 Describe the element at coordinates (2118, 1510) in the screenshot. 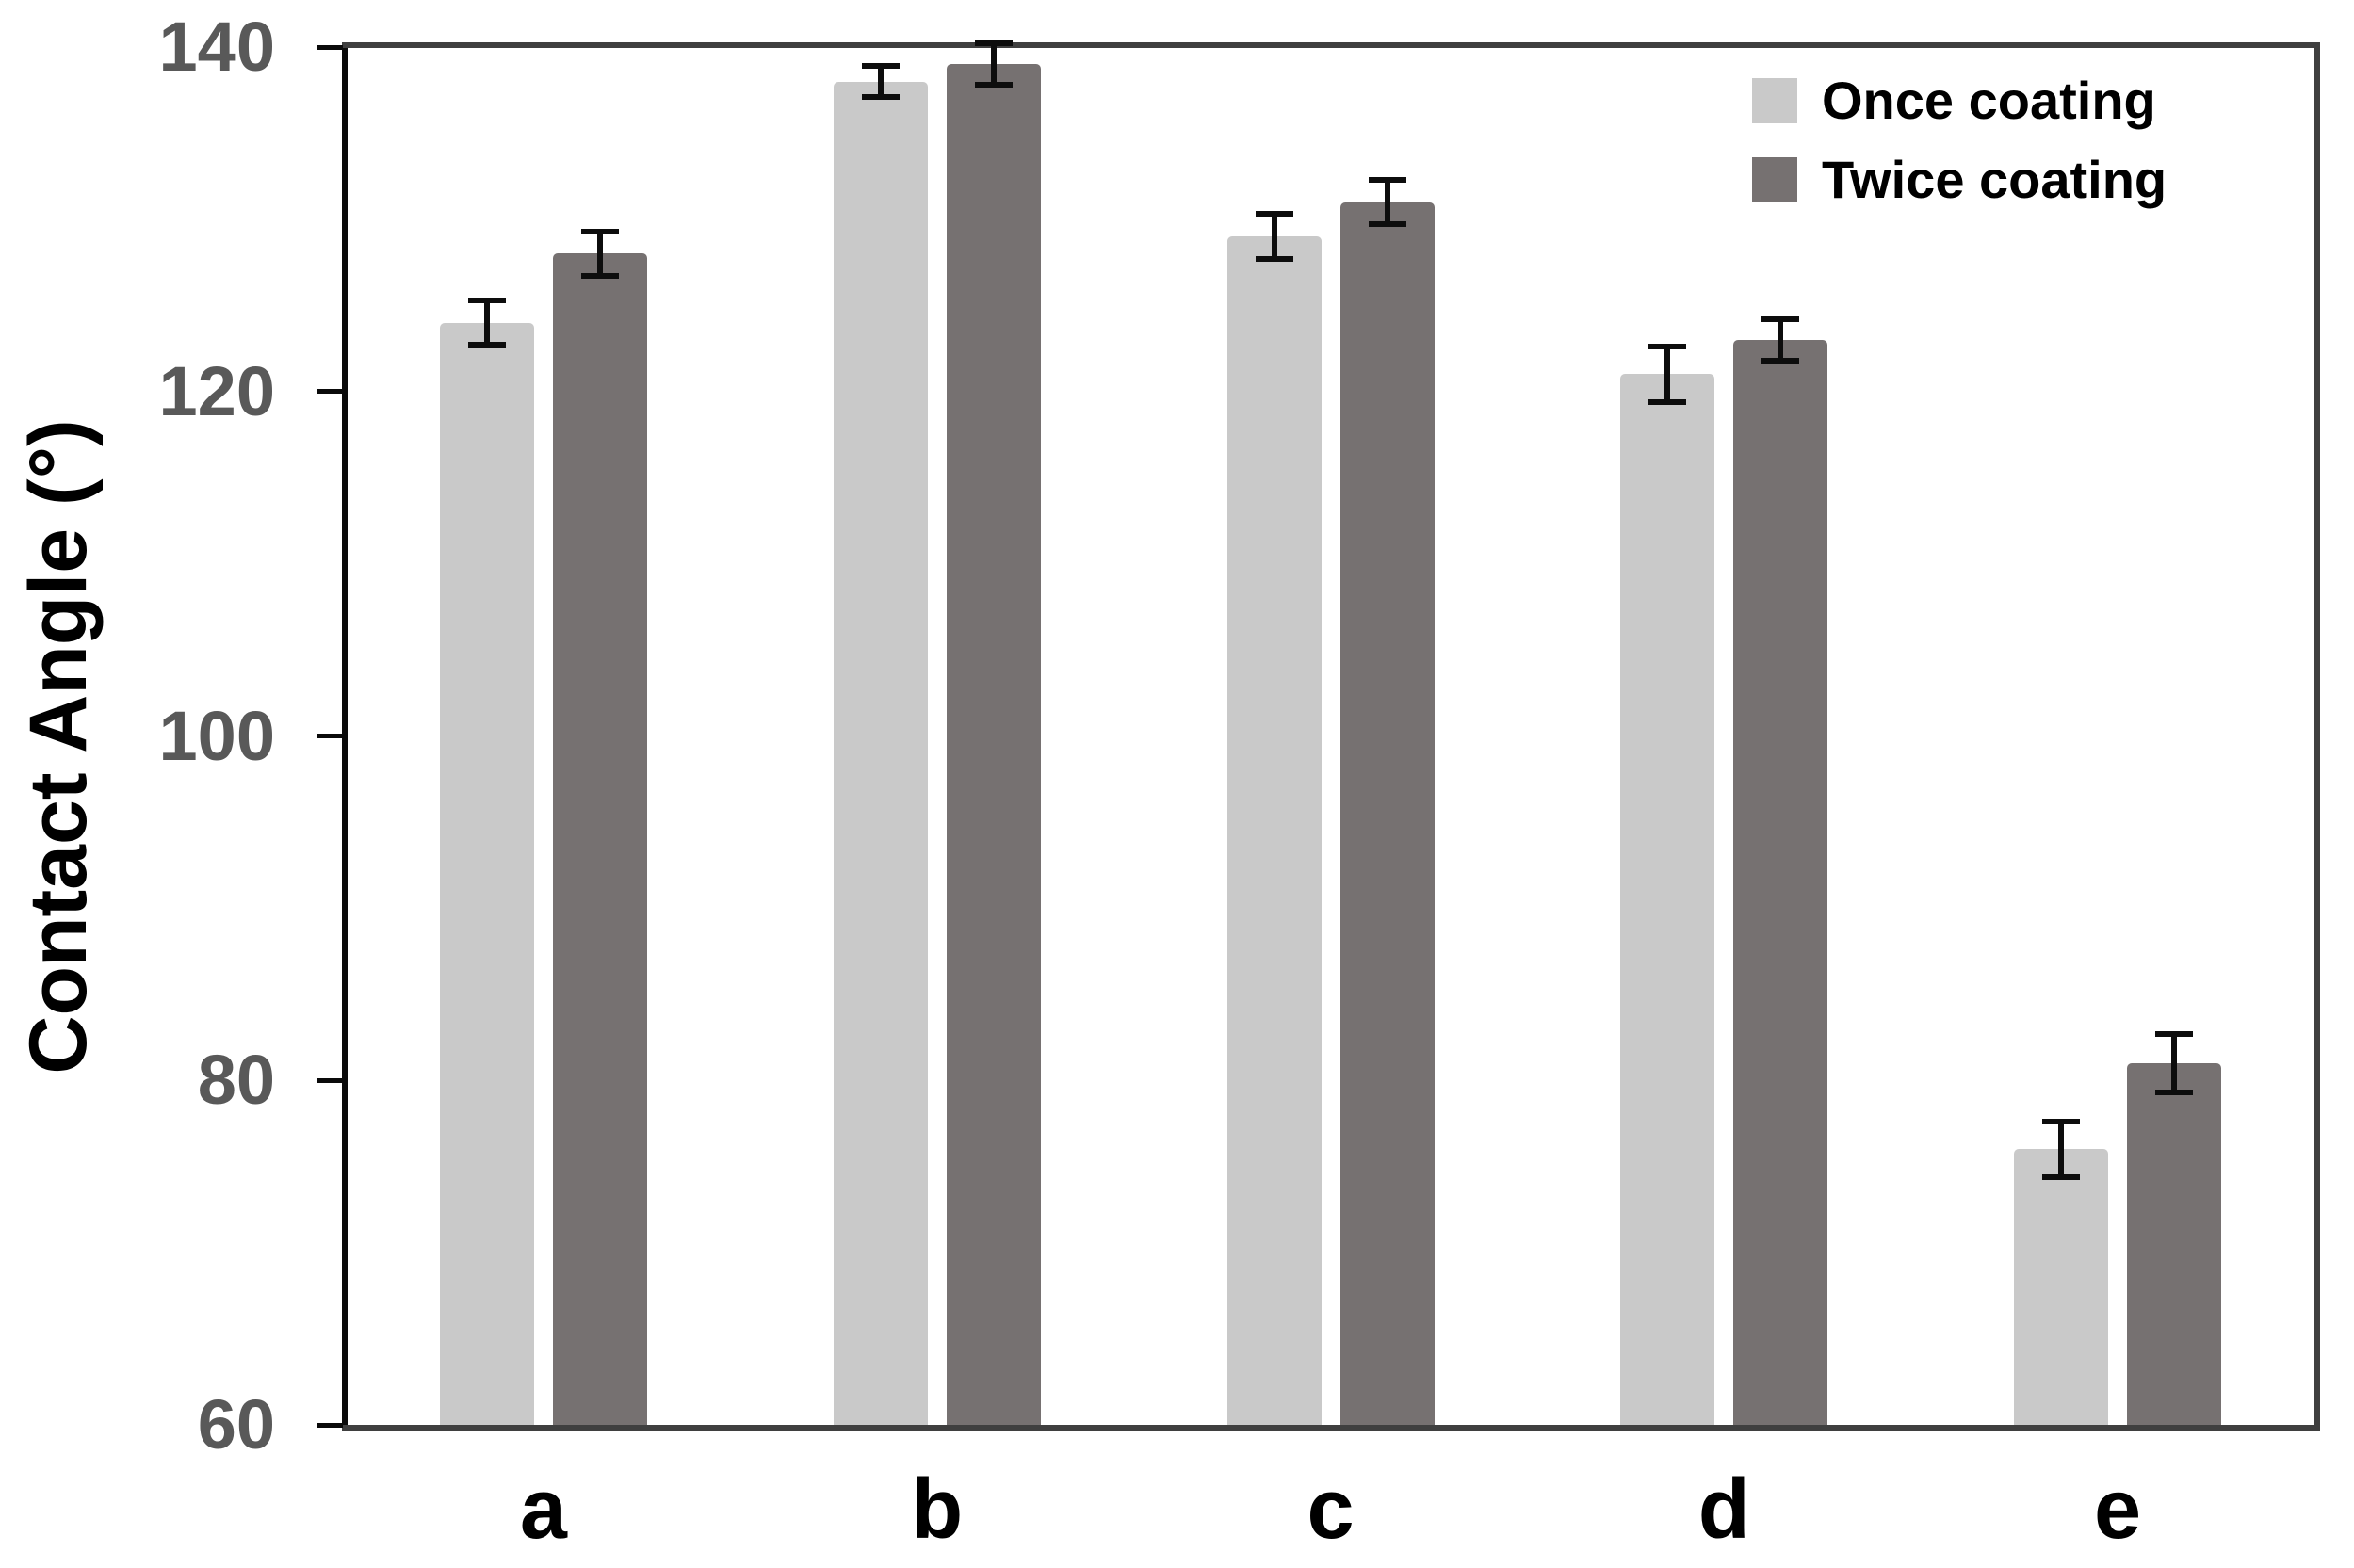

I see `x-category-label: e` at that location.